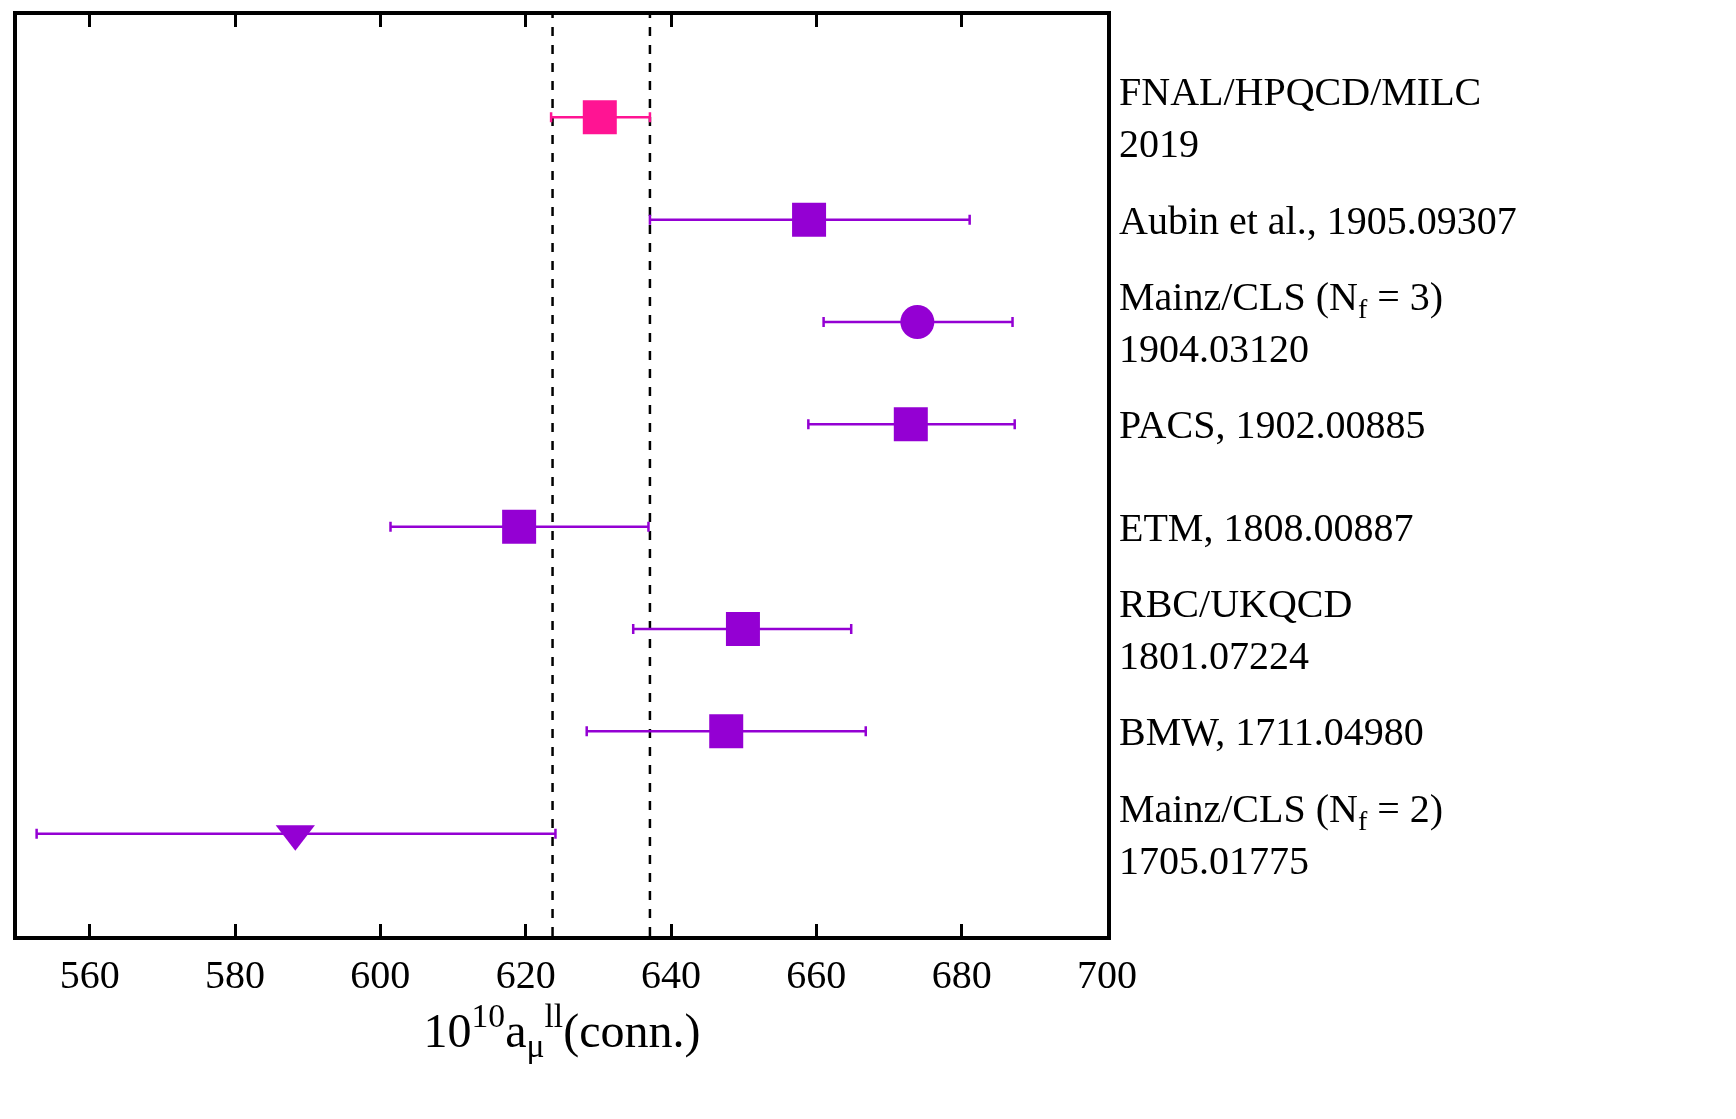  Describe the element at coordinates (816, 974) in the screenshot. I see `x-tick-label: 660` at that location.